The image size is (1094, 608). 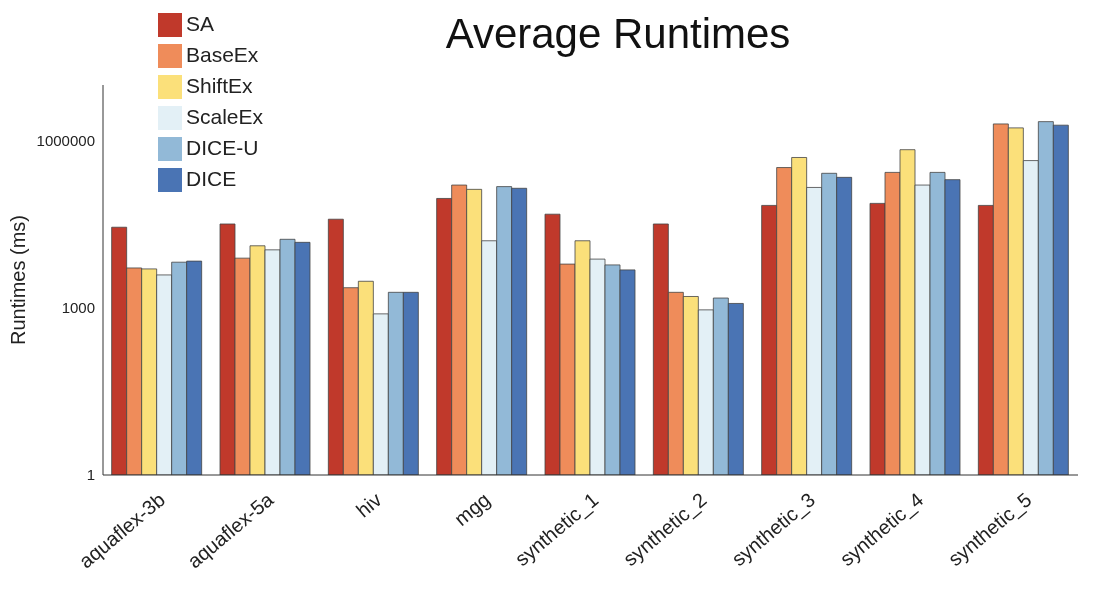 What do you see at coordinates (222, 147) in the screenshot?
I see `legend-label: DICE-U` at bounding box center [222, 147].